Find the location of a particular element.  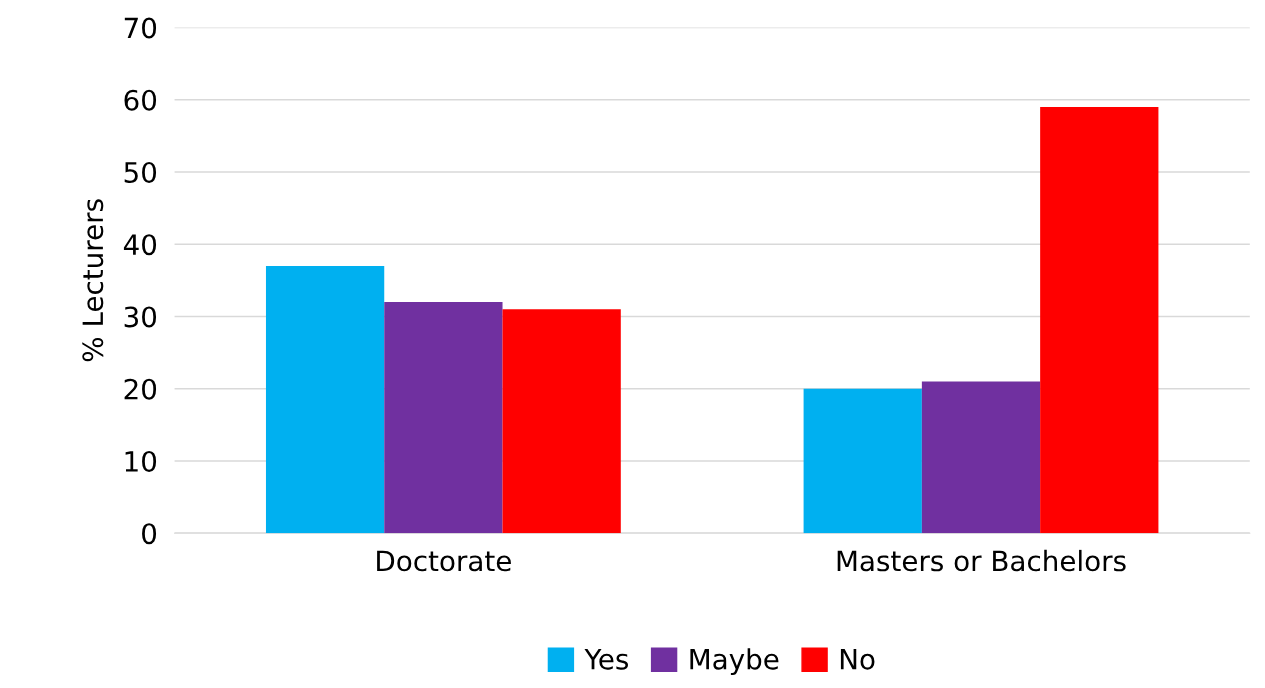

y-tick-label: 60 is located at coordinates (140, 100).